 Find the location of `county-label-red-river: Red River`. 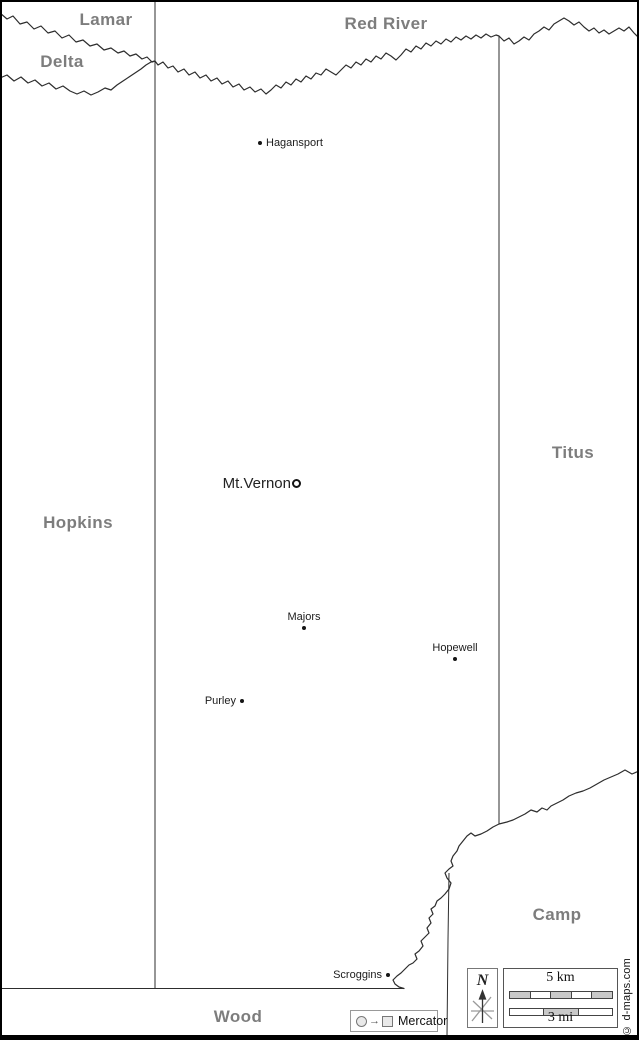

county-label-red-river: Red River is located at coordinates (386, 23).